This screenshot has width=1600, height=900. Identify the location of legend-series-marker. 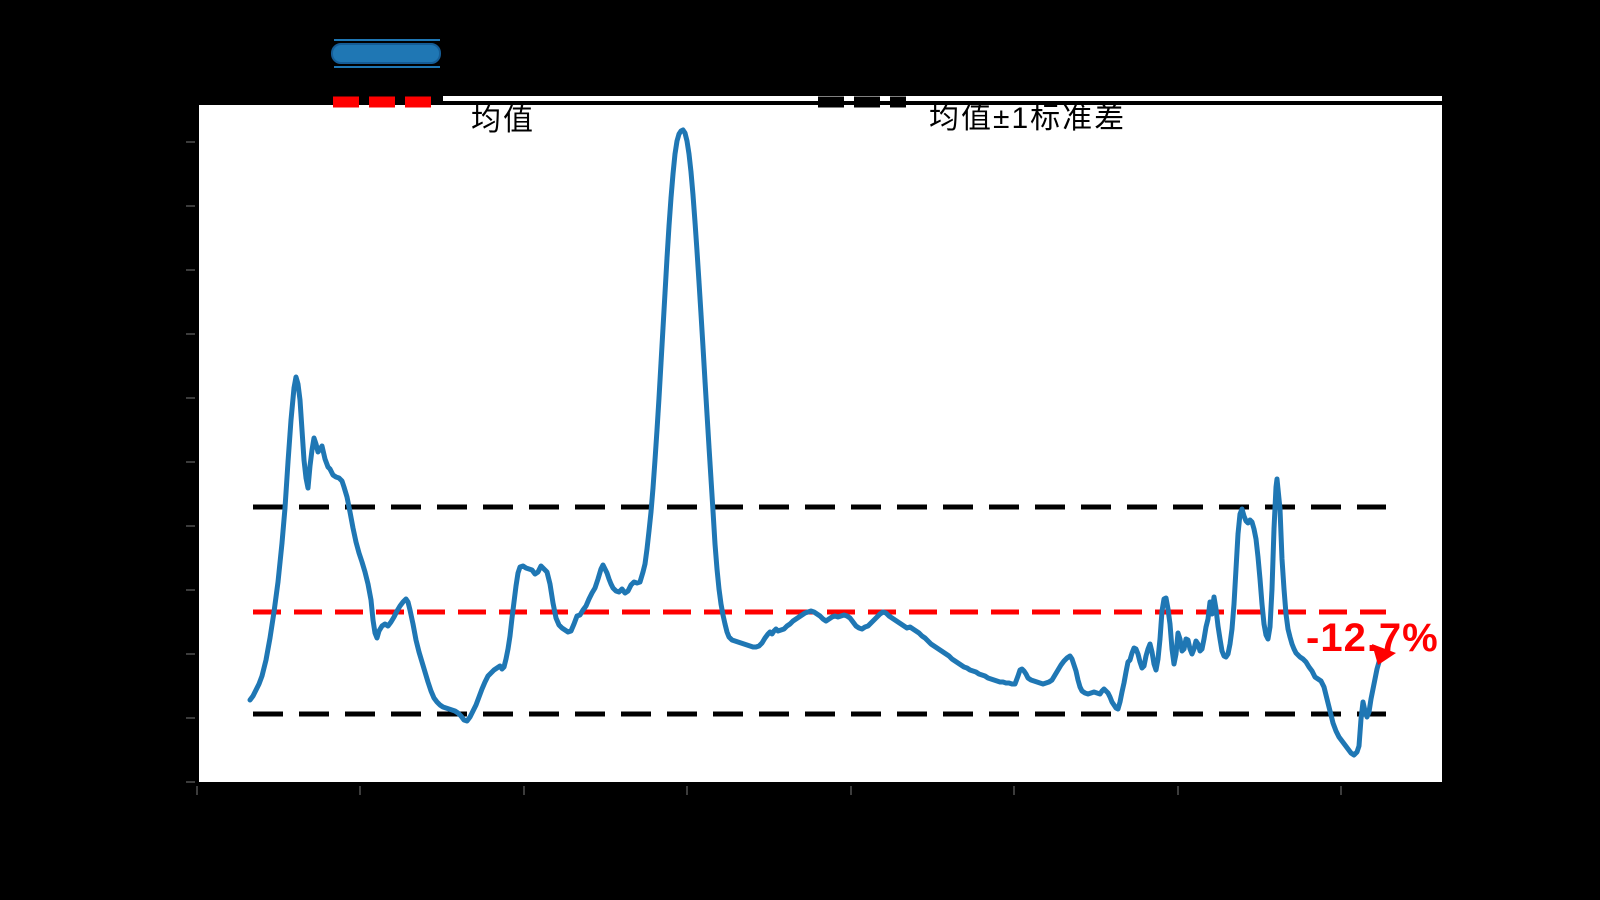
(386, 53).